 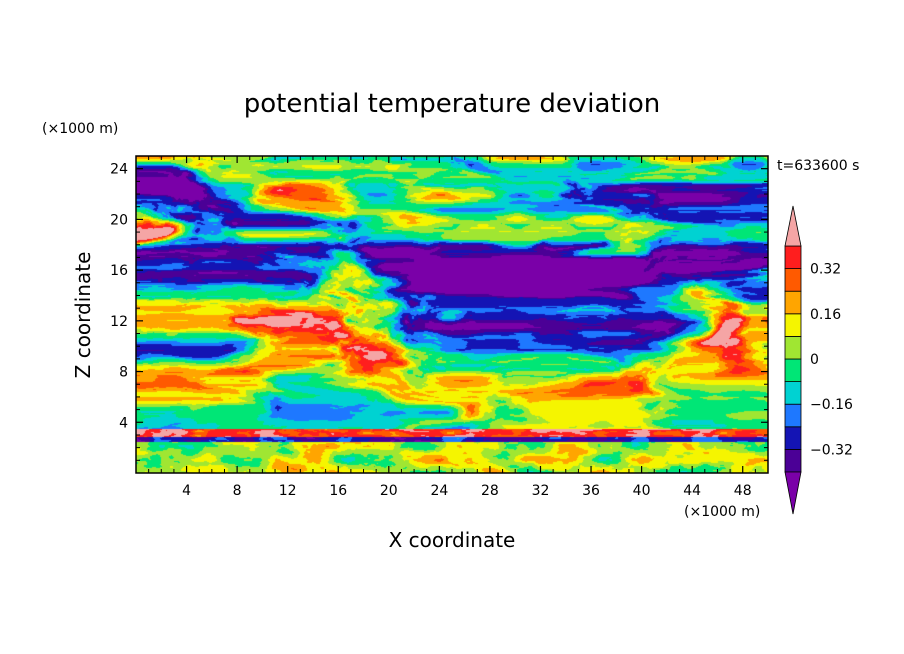 What do you see at coordinates (288, 491) in the screenshot?
I see `x-tick-label: 12` at bounding box center [288, 491].